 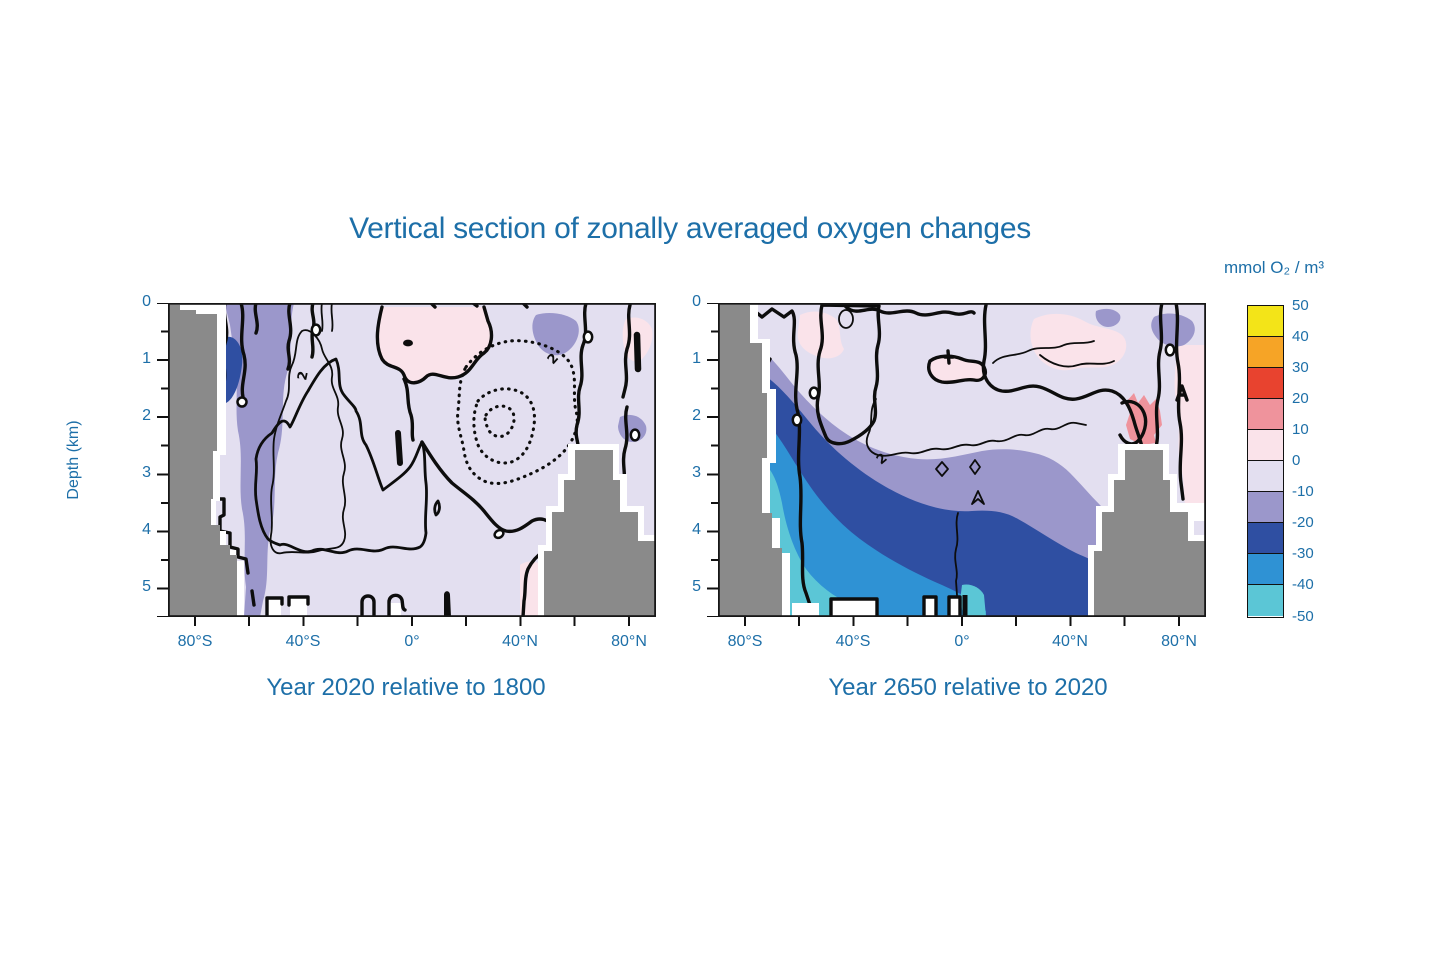 I want to click on right-panel-plot: 2, so click(x=962, y=460).